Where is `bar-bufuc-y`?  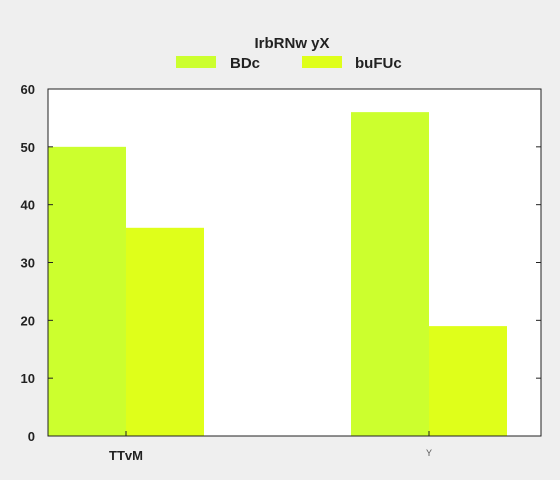
bar-bufuc-y is located at coordinates (468, 381).